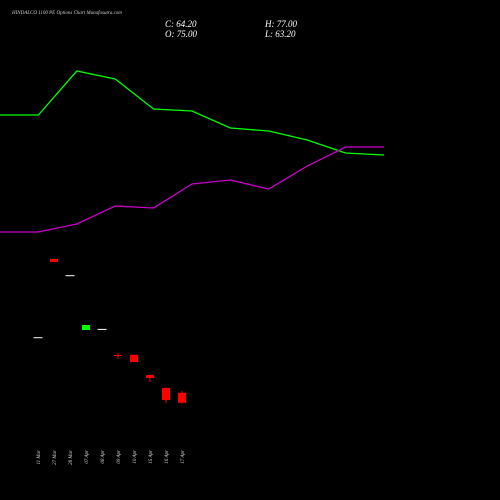 The width and height of the screenshot is (500, 500). I want to click on x-tick-label: 15 Apr, so click(151, 457).